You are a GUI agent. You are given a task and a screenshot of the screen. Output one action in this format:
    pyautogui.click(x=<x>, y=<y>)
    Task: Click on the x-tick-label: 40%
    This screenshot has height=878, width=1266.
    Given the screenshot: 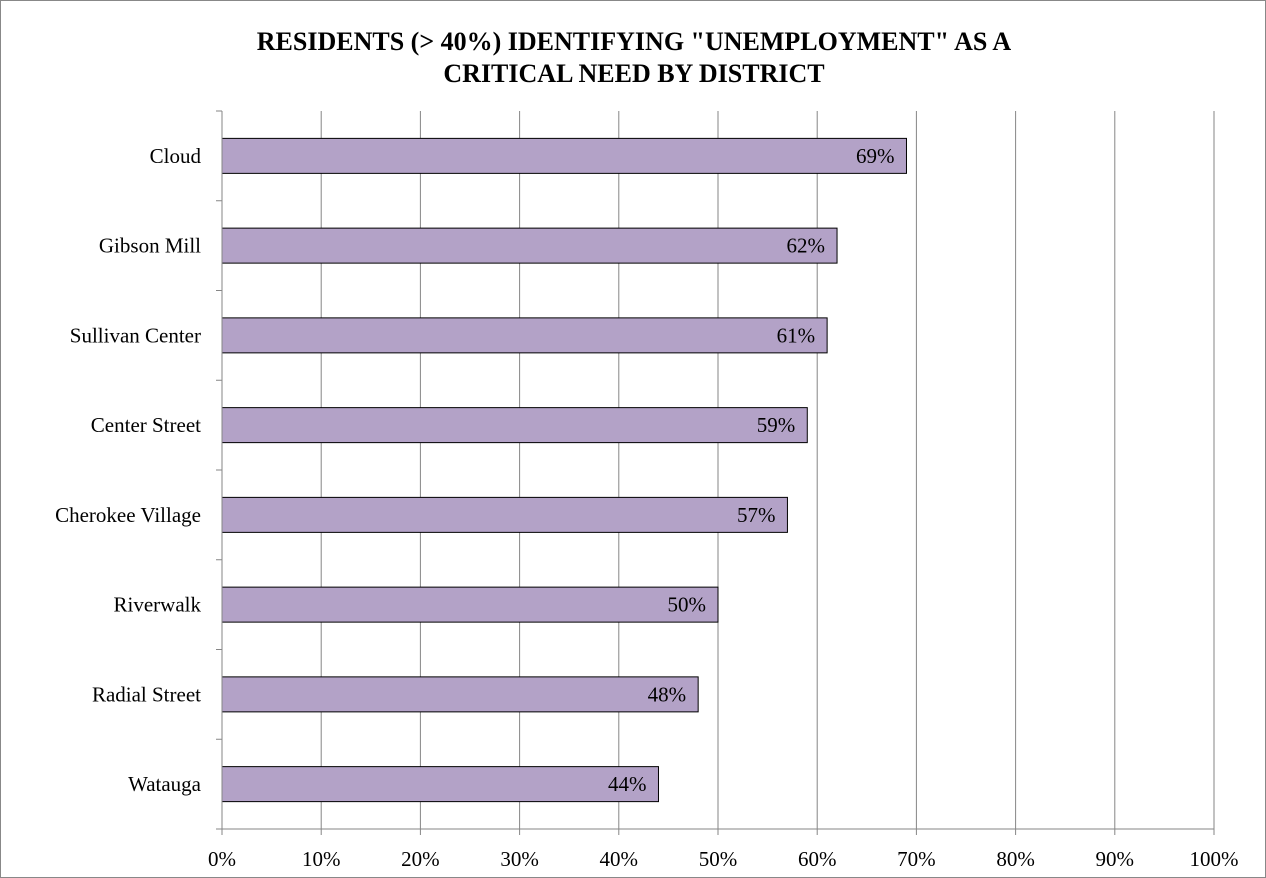 What is the action you would take?
    pyautogui.click(x=619, y=859)
    